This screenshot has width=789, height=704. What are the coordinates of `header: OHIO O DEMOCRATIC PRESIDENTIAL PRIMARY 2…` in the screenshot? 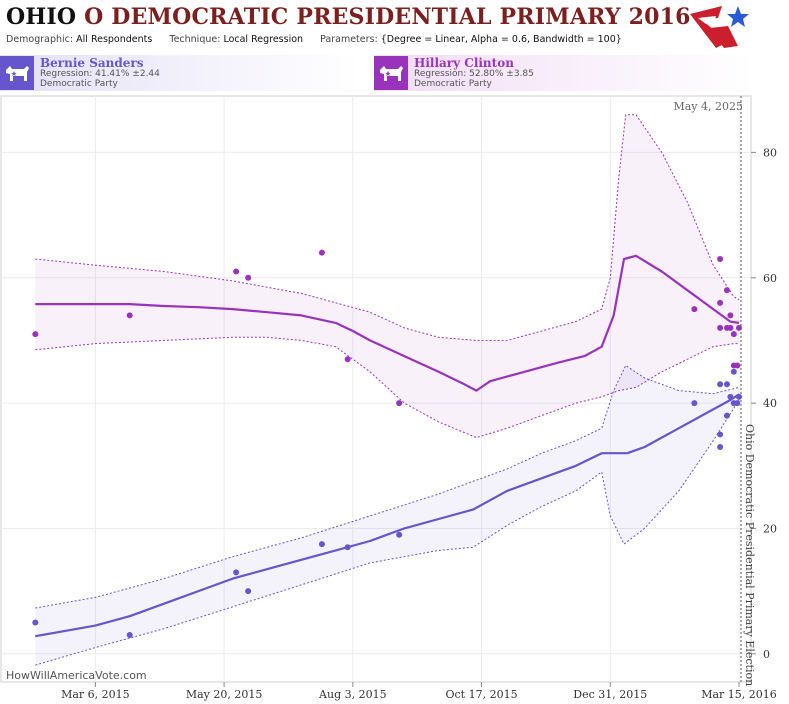 It's located at (394, 27).